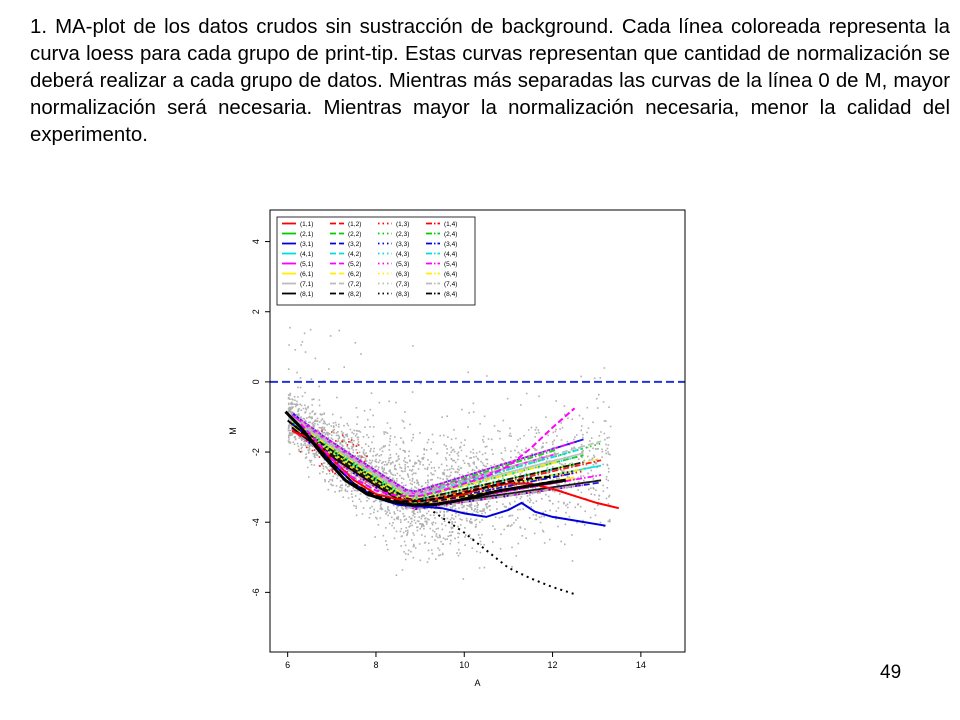  Describe the element at coordinates (306, 244) in the screenshot. I see `legend-label: (3,1)` at that location.